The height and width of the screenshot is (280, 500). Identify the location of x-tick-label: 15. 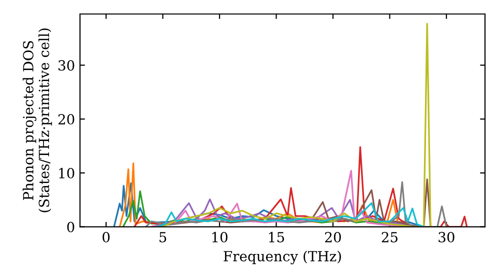
(276, 237).